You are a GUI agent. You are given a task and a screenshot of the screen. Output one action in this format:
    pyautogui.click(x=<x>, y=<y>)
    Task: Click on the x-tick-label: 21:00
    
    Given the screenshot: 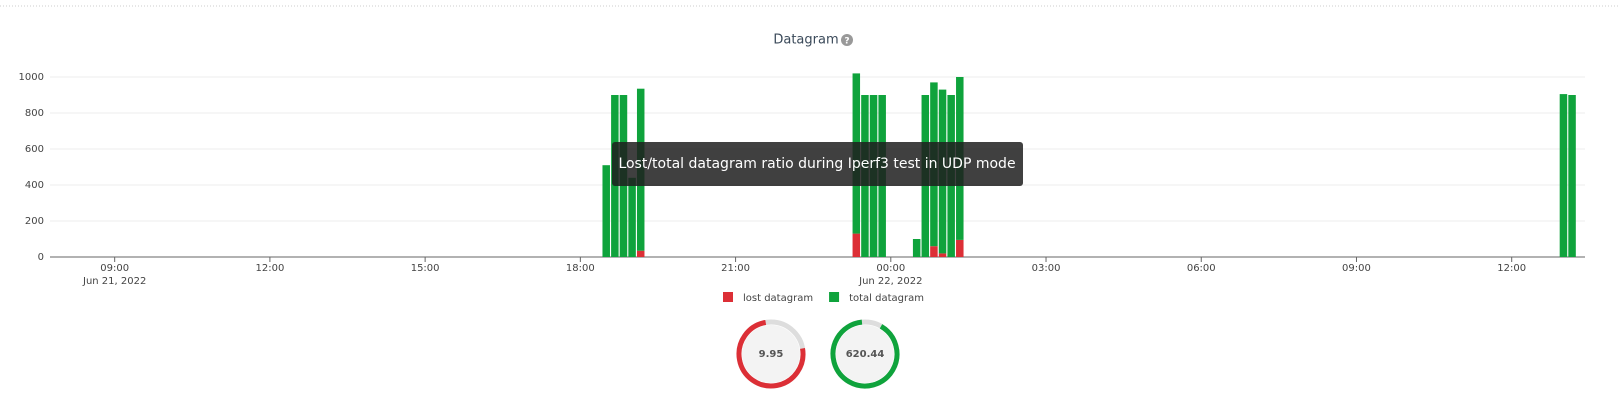 What is the action you would take?
    pyautogui.click(x=735, y=268)
    